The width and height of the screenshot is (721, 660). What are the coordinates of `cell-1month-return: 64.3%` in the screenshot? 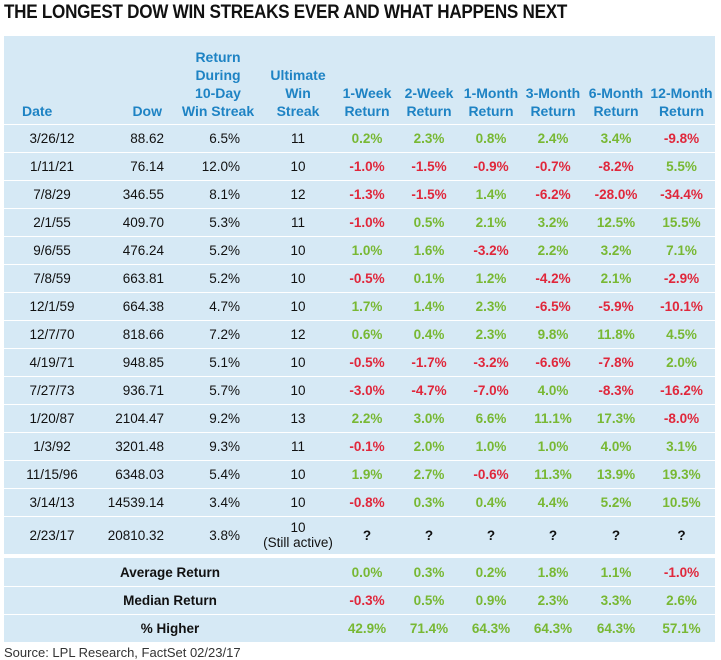 It's located at (491, 628).